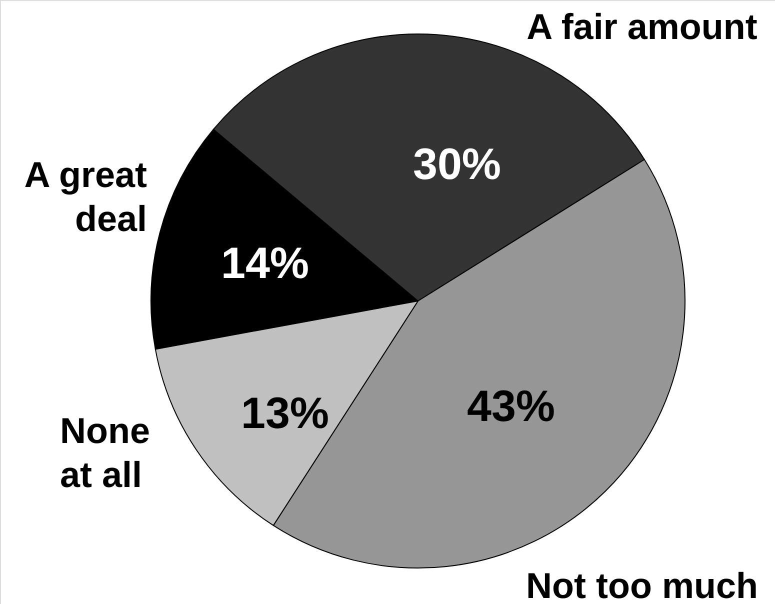 This screenshot has height=604, width=775. Describe the element at coordinates (642, 584) in the screenshot. I see `slice-label: Not too much` at that location.